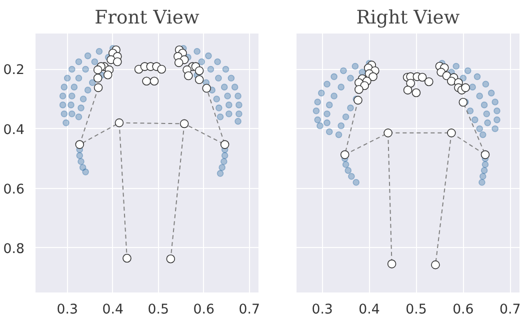 The height and width of the screenshot is (322, 523). I want to click on y-tick-label: 0.2, so click(14, 70).